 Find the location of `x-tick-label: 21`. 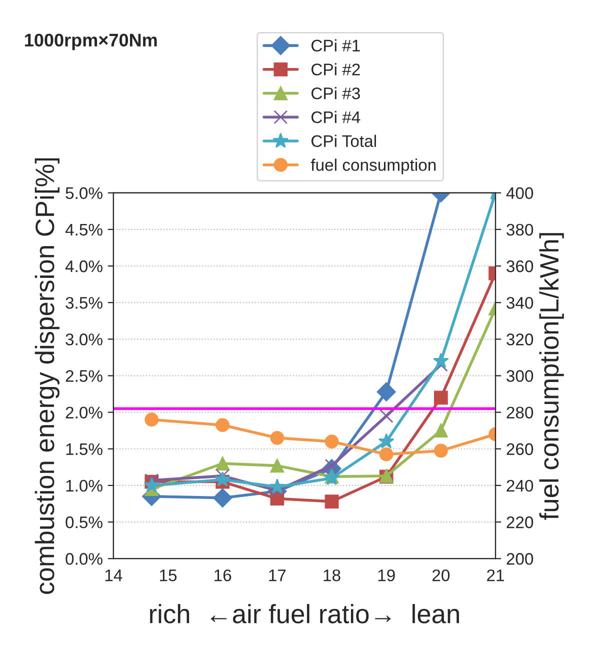

x-tick-label: 21 is located at coordinates (495, 575).